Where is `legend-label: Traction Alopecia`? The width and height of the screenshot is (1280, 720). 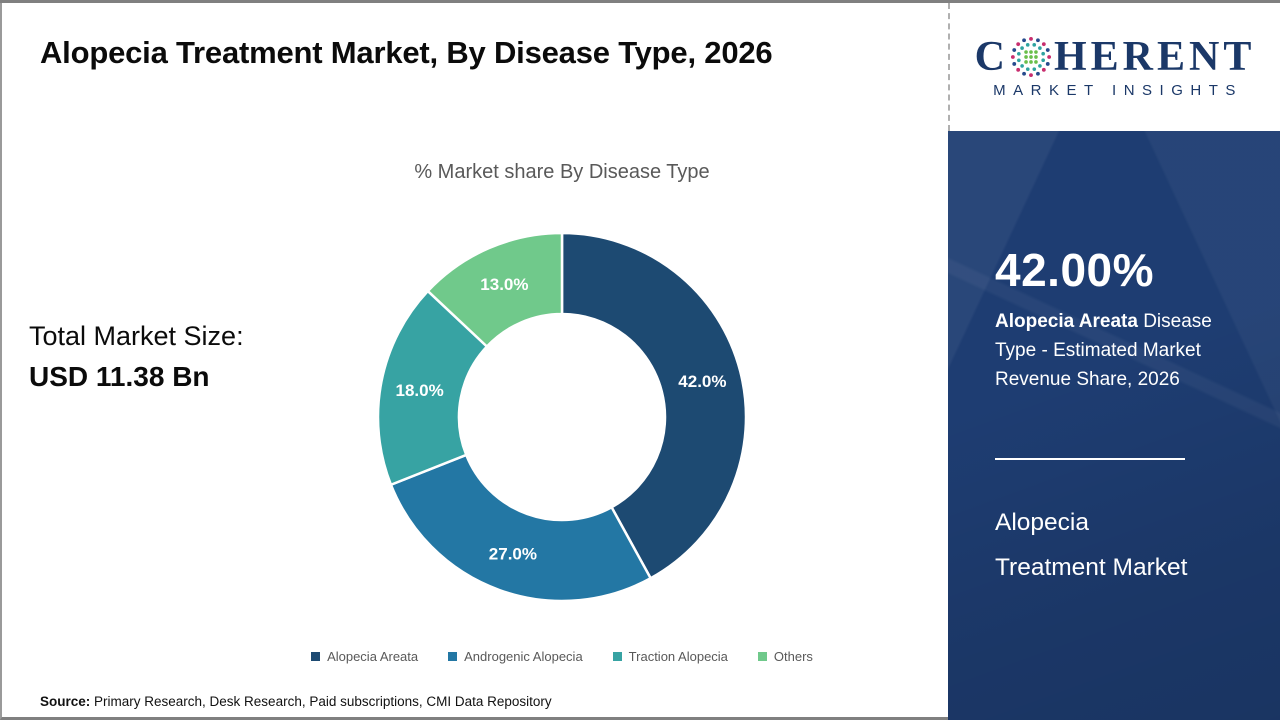 legend-label: Traction Alopecia is located at coordinates (678, 656).